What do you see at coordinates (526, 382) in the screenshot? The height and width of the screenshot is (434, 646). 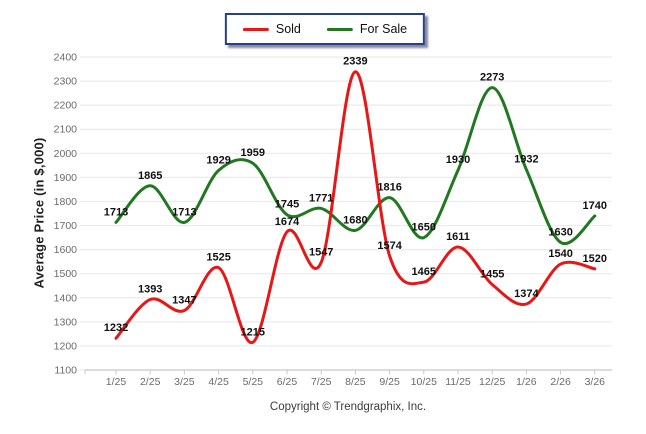 I see `x-tick-label: 1/26` at bounding box center [526, 382].